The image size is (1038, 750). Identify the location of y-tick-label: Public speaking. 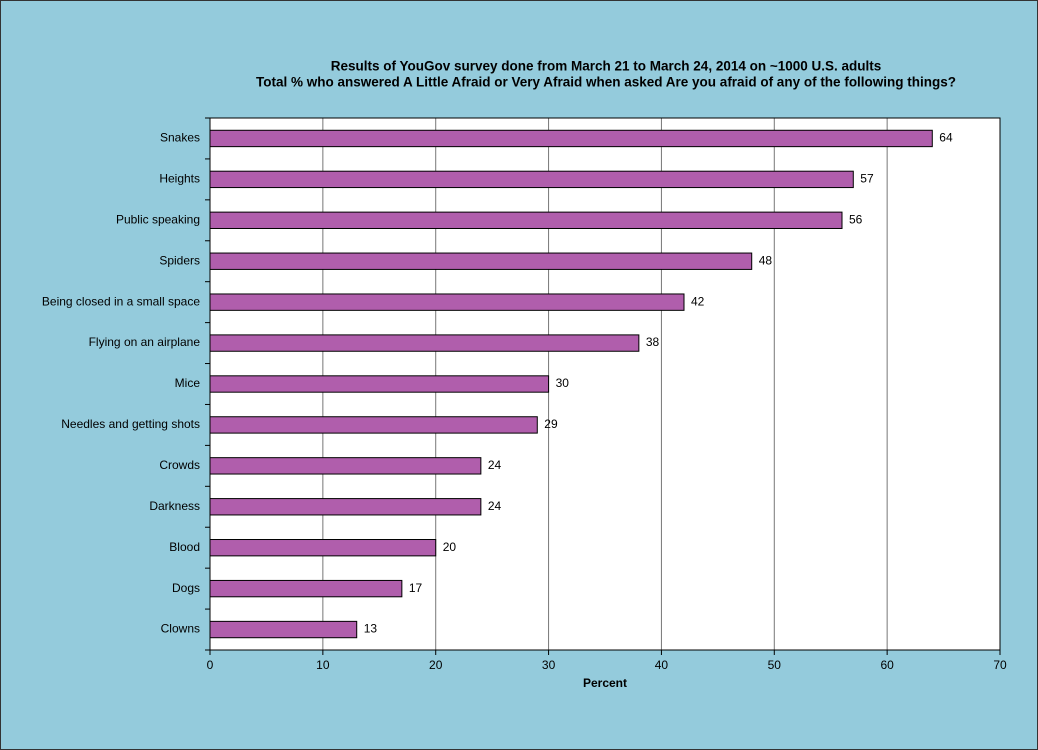
(158, 219).